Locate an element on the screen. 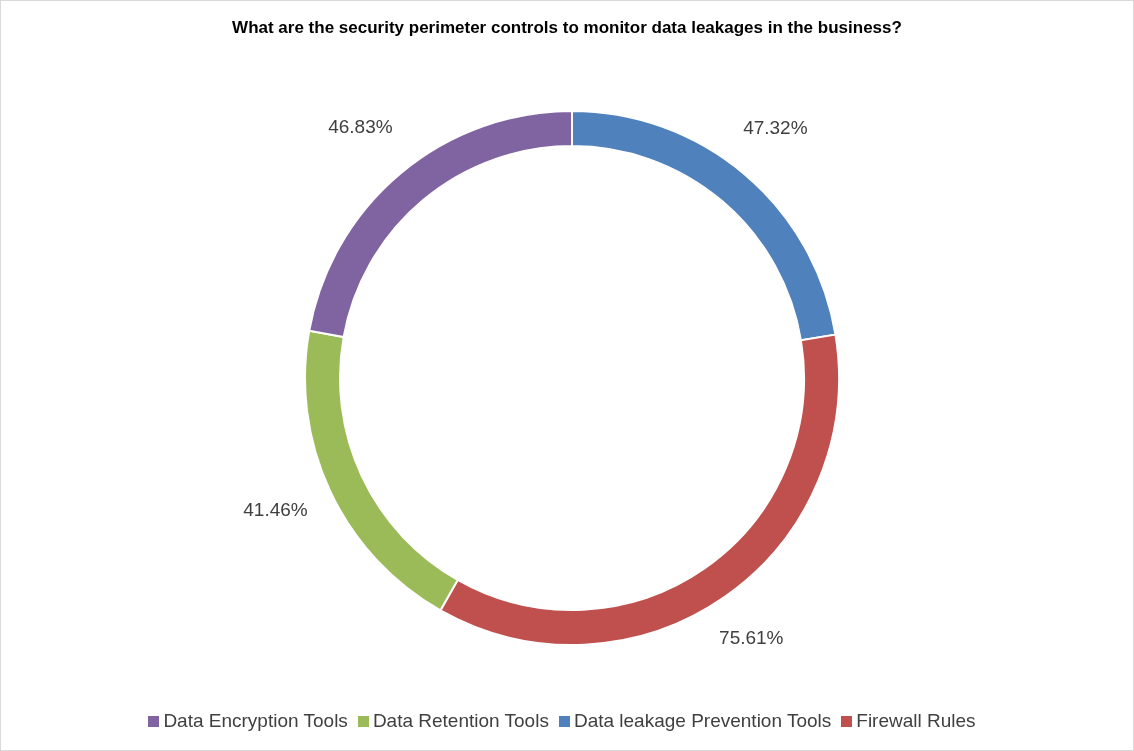  legend-label: Data Encryption Tools is located at coordinates (255, 720).